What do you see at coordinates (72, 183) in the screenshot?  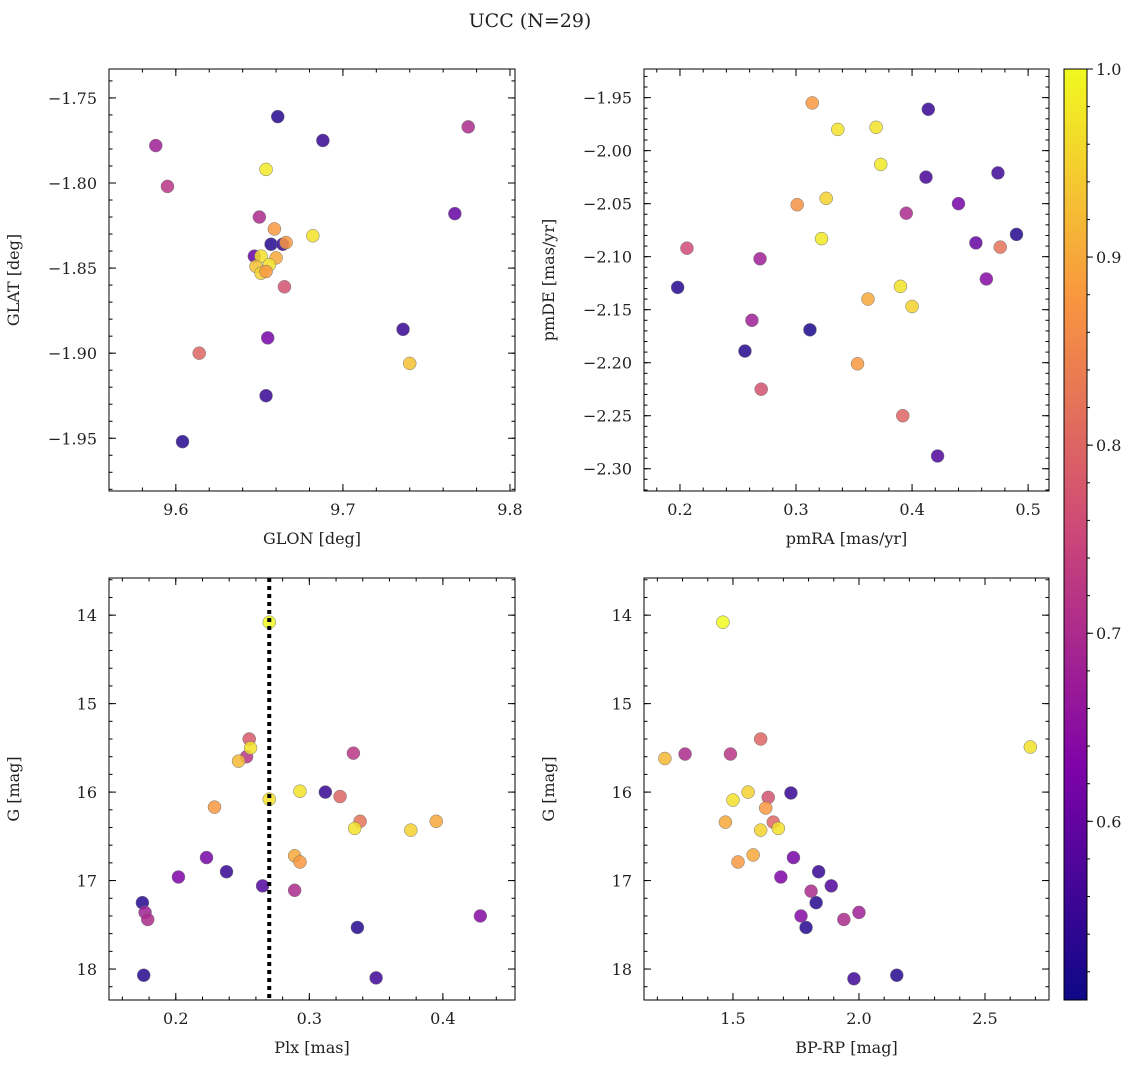 I see `y-tick-label: −1.80` at bounding box center [72, 183].